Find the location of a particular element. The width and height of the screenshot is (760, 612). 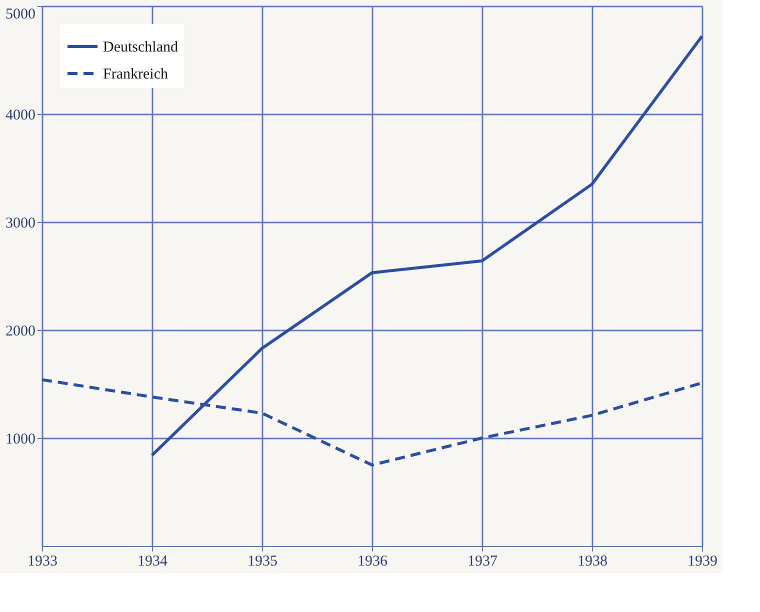

y-tick-label: 2000 is located at coordinates (21, 332).